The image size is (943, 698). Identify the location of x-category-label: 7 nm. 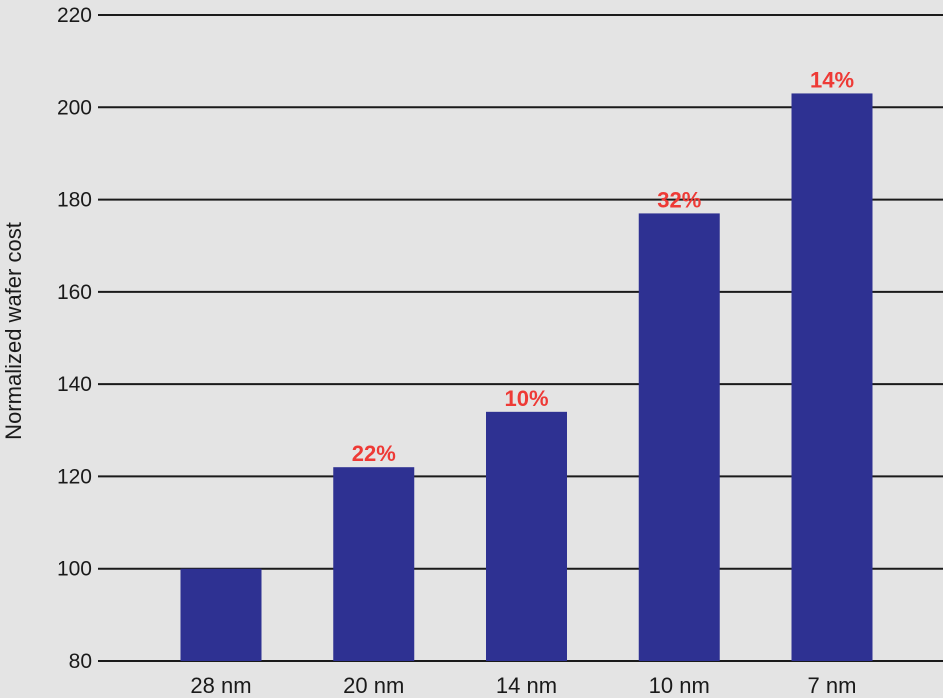
(832, 685).